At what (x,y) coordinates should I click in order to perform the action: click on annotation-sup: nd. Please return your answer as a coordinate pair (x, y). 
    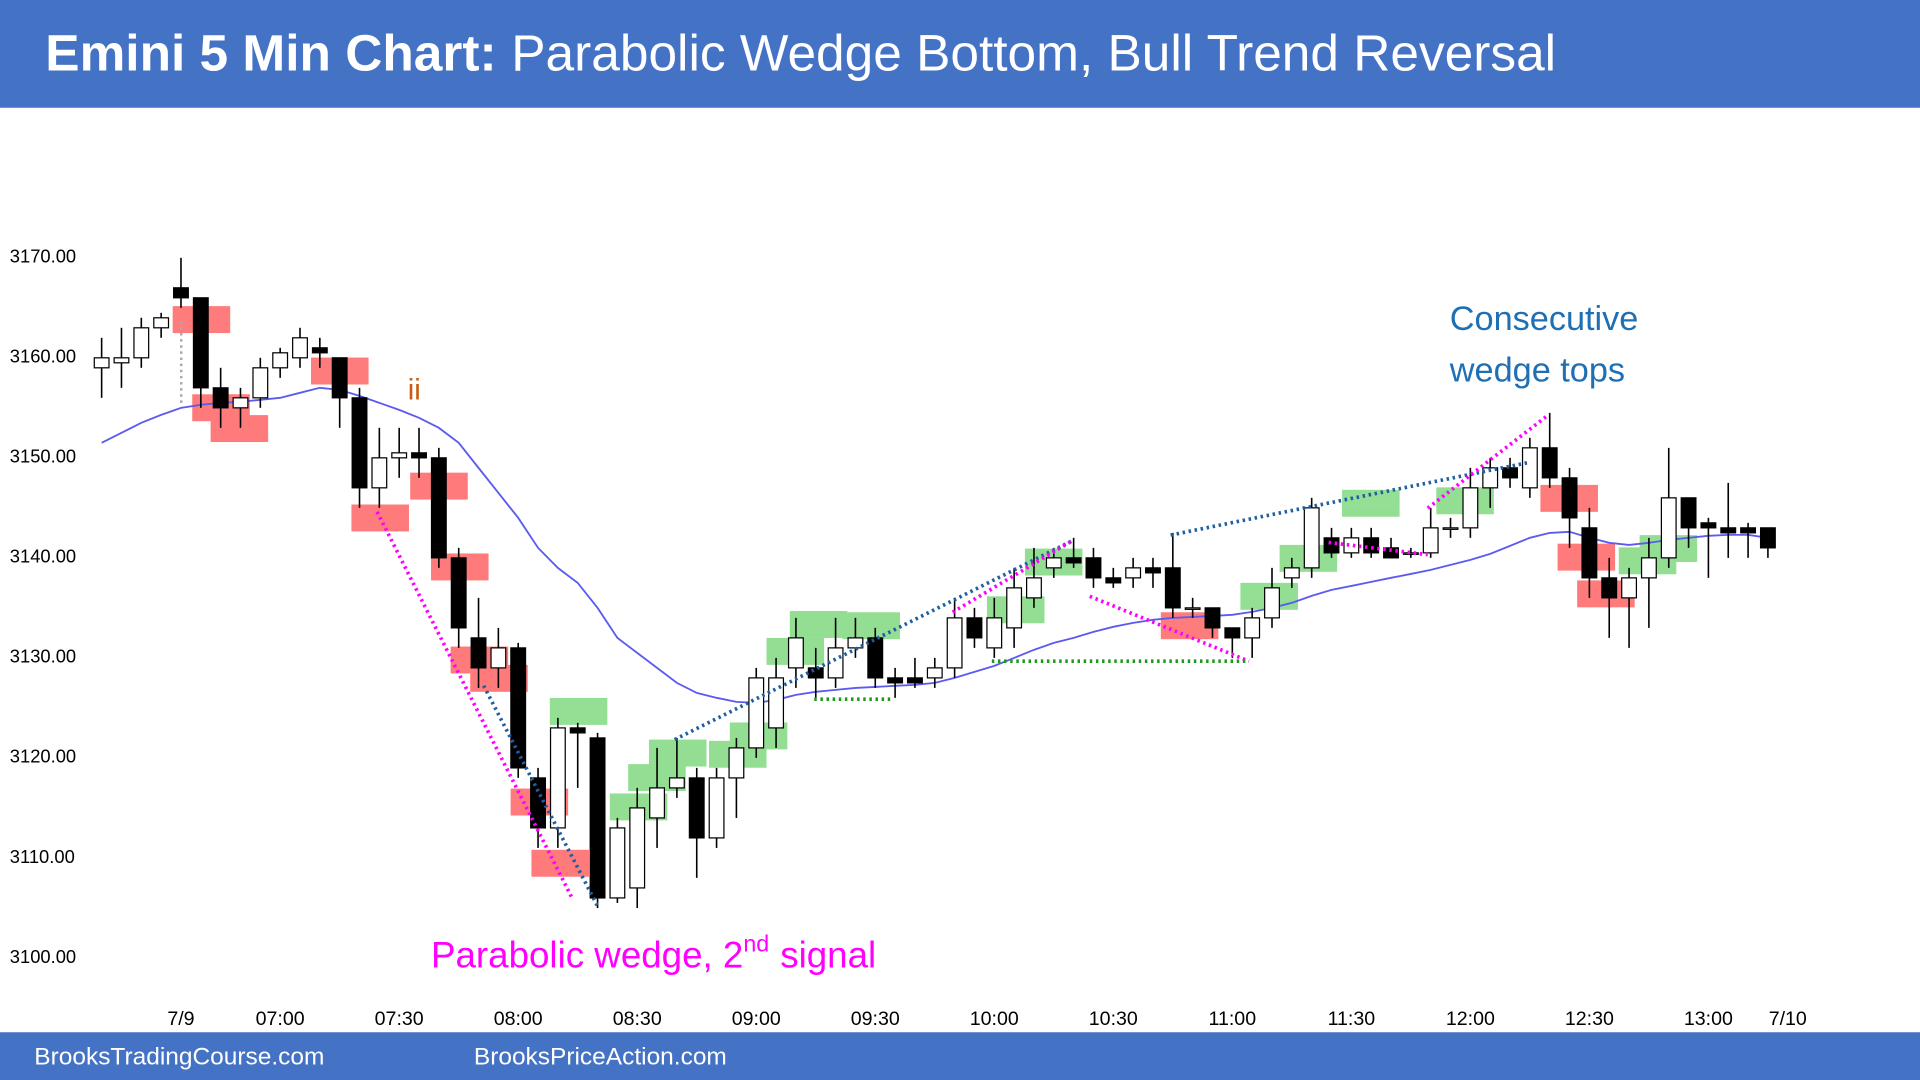
    Looking at the image, I should click on (756, 943).